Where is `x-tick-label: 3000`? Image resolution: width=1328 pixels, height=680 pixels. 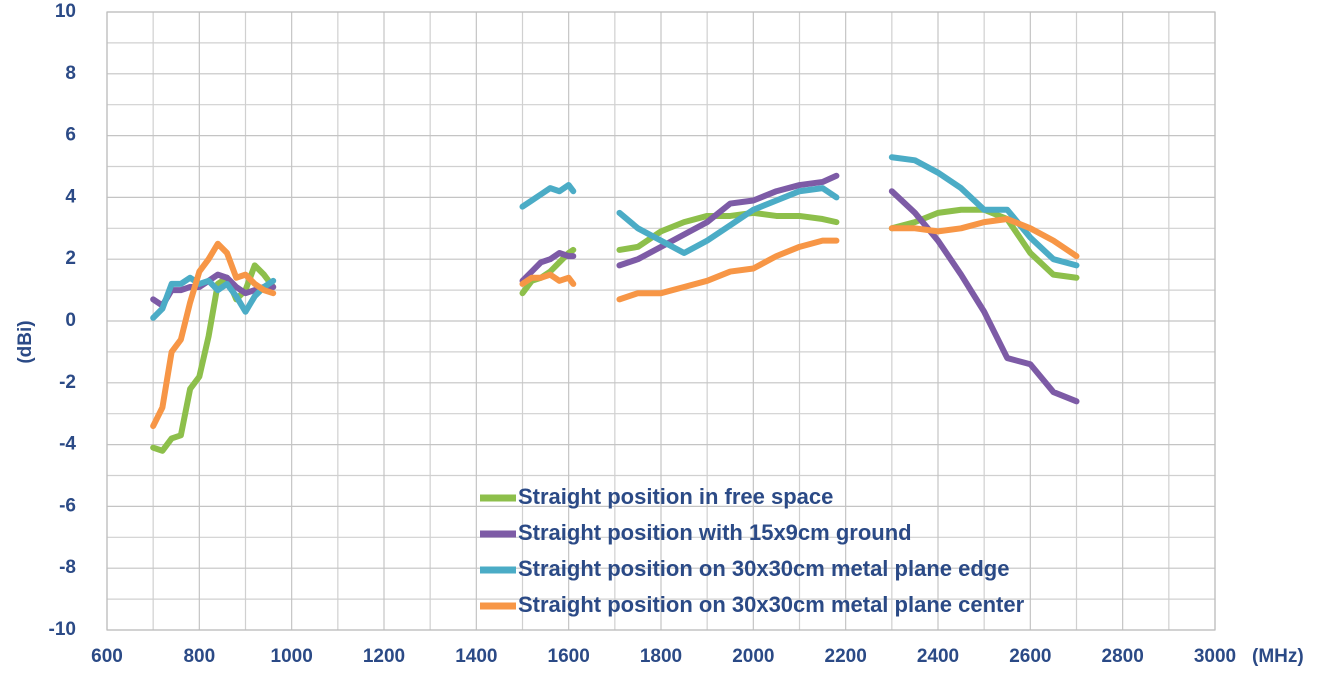 x-tick-label: 3000 is located at coordinates (1215, 656).